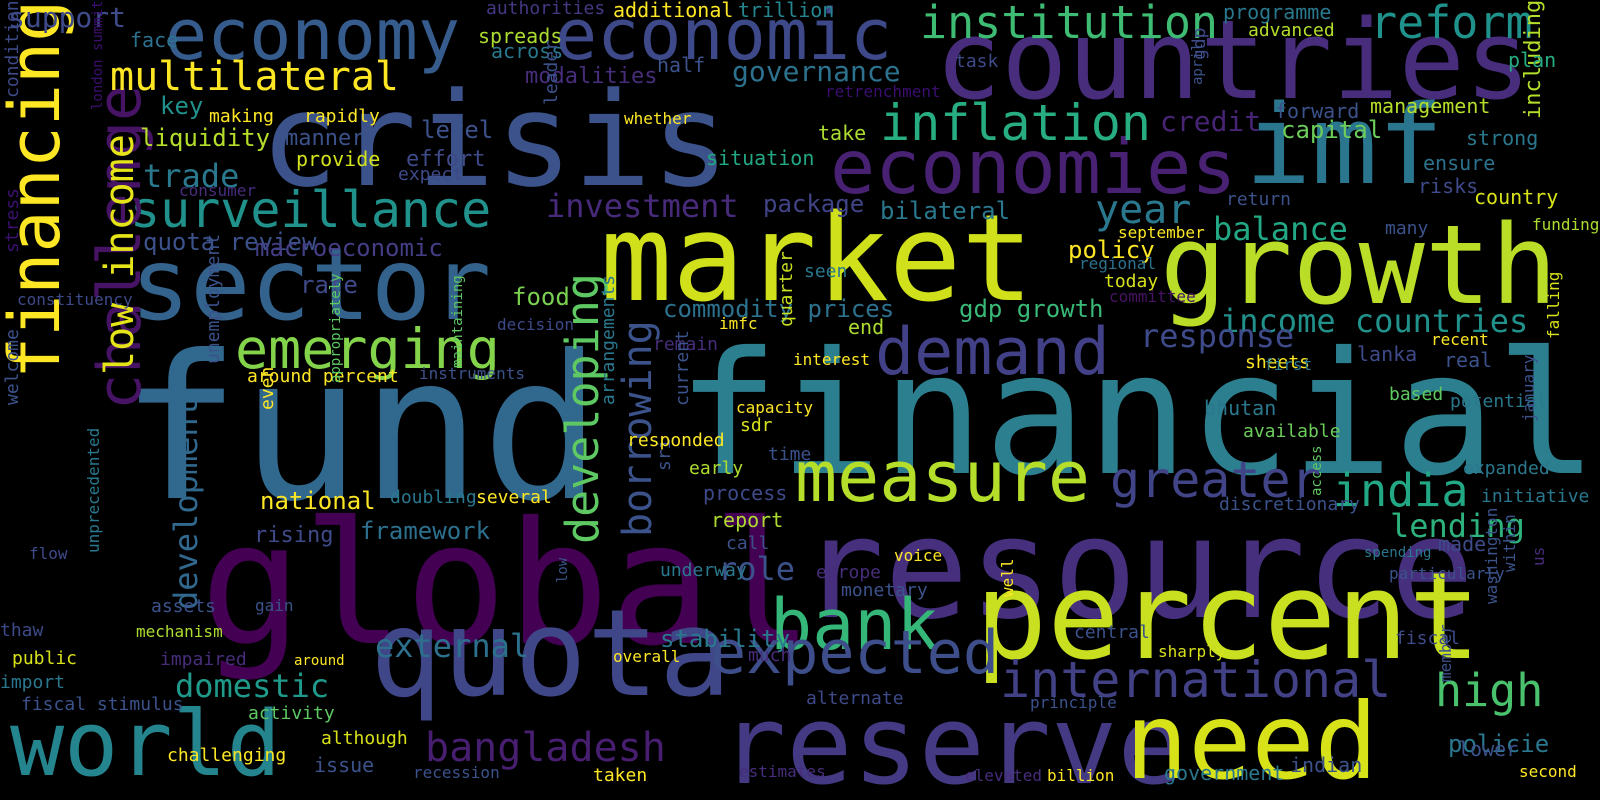  Describe the element at coordinates (323, 376) in the screenshot. I see `cloud-word: around percent` at that location.